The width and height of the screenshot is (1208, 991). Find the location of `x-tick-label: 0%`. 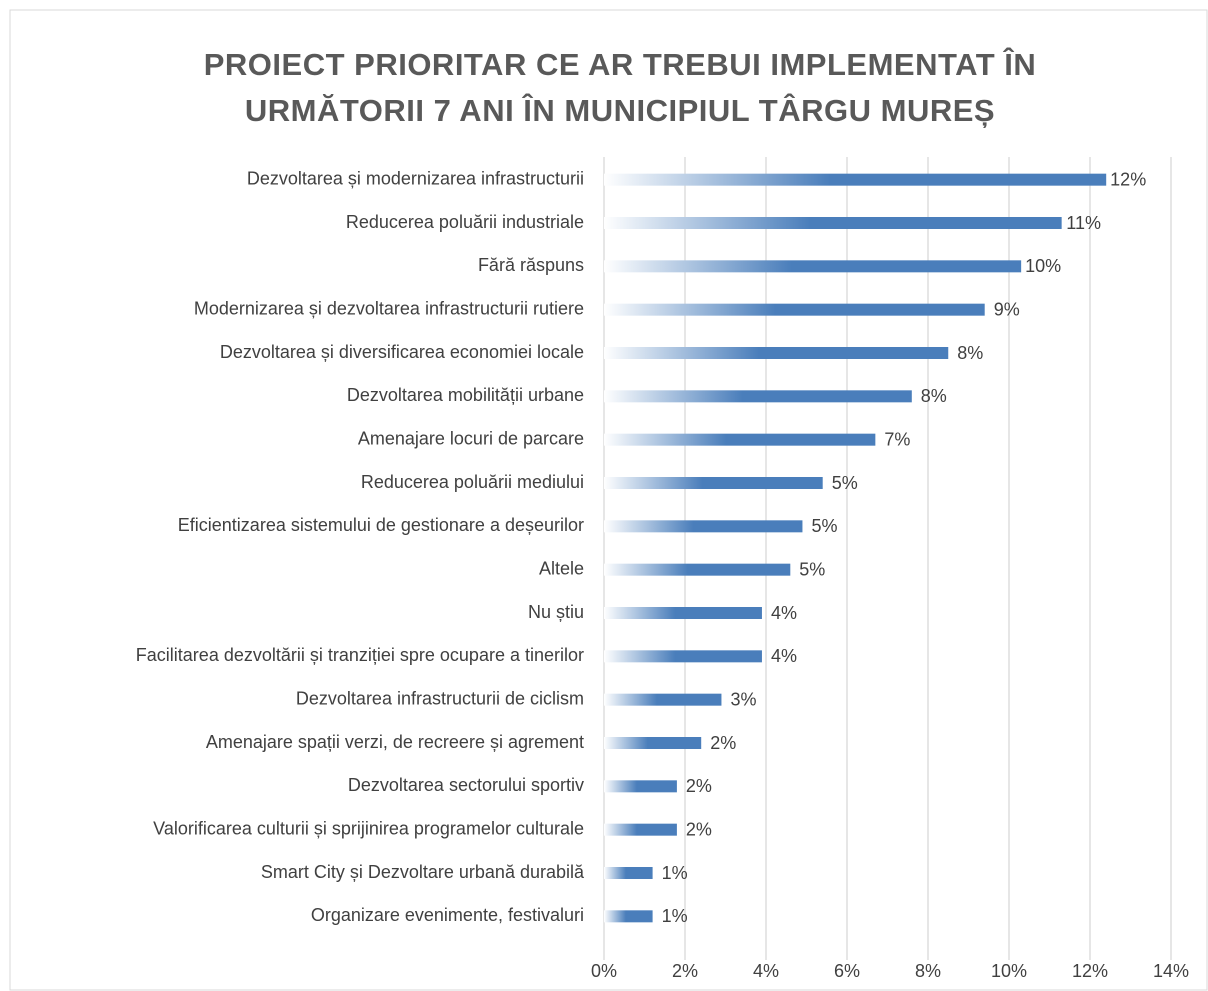

x-tick-label: 0% is located at coordinates (604, 971).